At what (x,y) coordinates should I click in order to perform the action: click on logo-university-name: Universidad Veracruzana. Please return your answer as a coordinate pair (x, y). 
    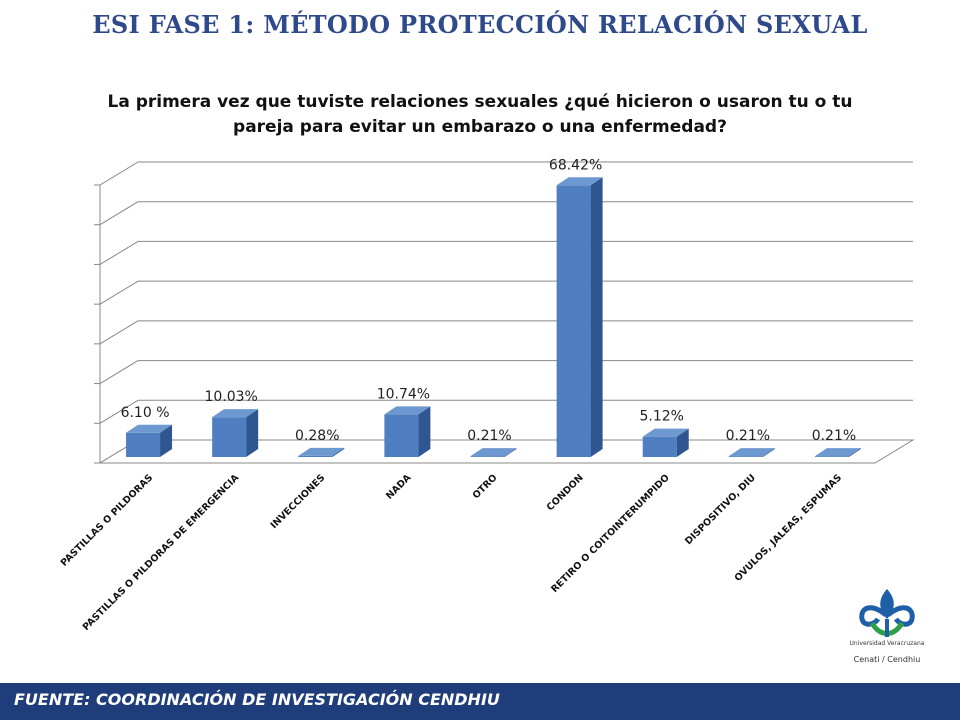
    Looking at the image, I should click on (887, 643).